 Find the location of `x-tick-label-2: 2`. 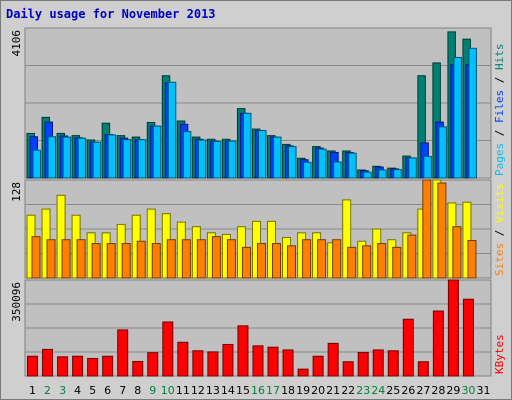

x-tick-label-2: 2 is located at coordinates (47, 390).